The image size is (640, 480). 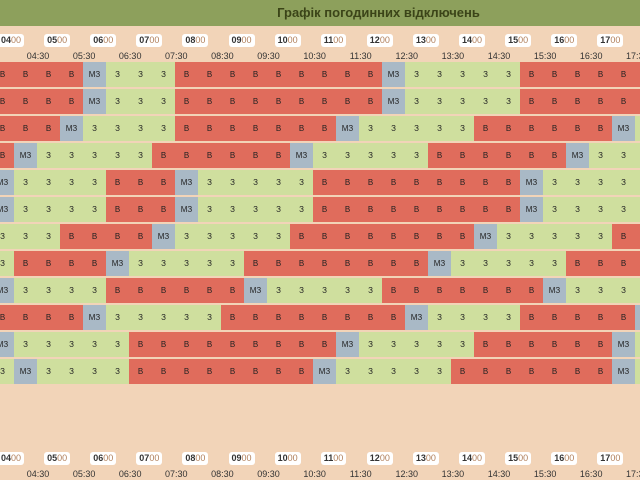 I want to click on half-hour-label-top: 10:30, so click(x=314, y=56).